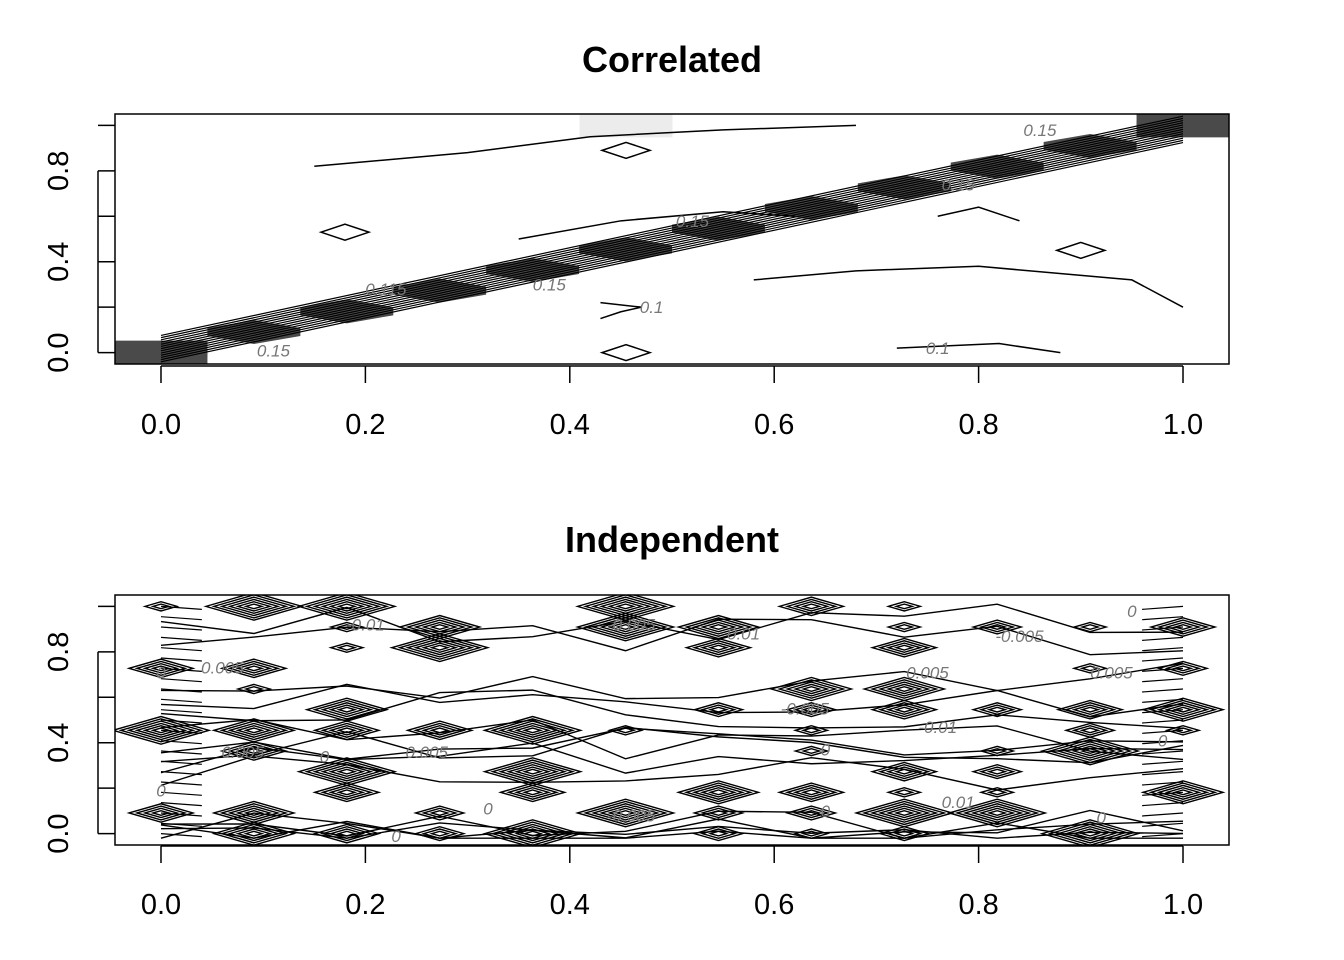  What do you see at coordinates (958, 802) in the screenshot?
I see `contour-label: 0.01` at bounding box center [958, 802].